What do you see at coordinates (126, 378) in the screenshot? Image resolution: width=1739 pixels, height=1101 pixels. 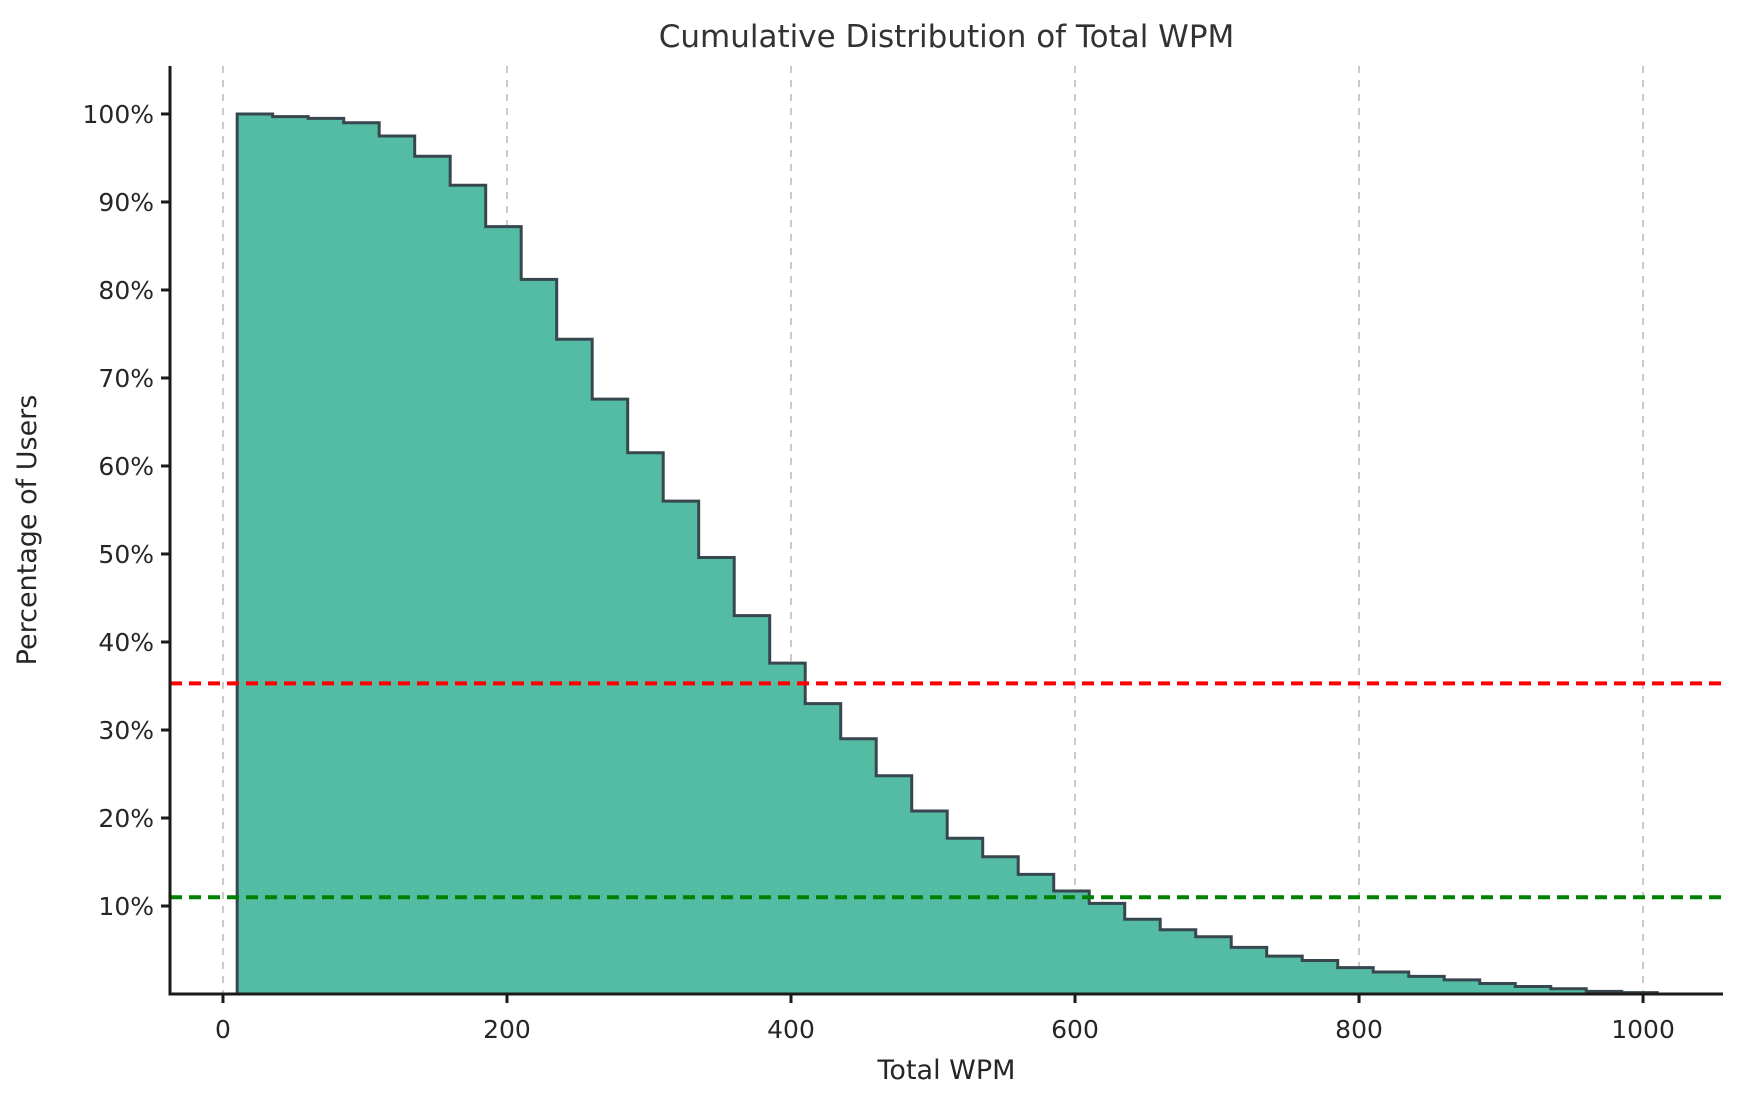 I see `y-tick-label: 70%` at bounding box center [126, 378].